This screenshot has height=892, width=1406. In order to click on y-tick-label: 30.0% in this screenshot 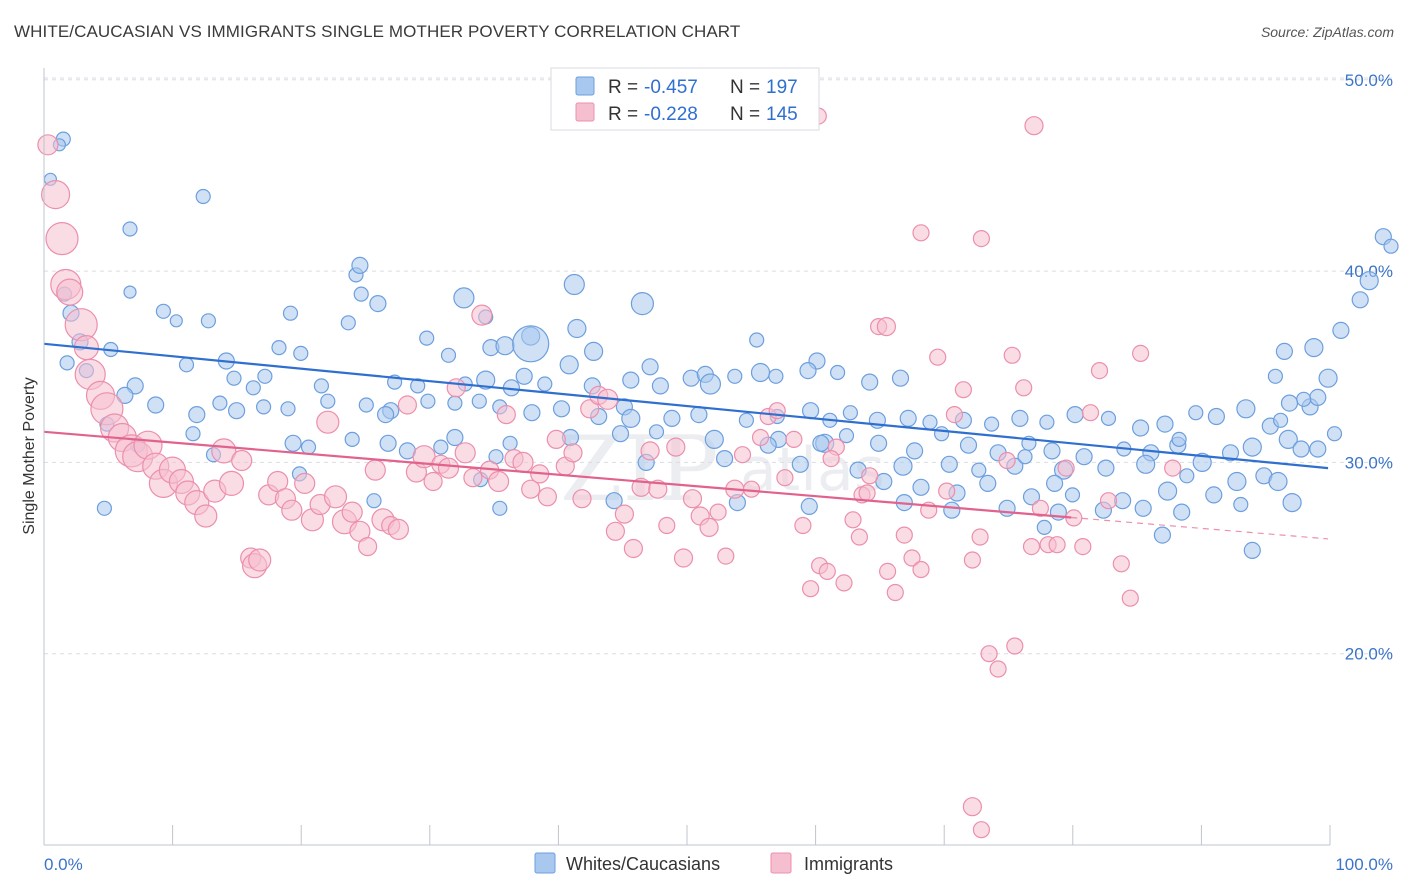, I will do `click(1369, 462)`.